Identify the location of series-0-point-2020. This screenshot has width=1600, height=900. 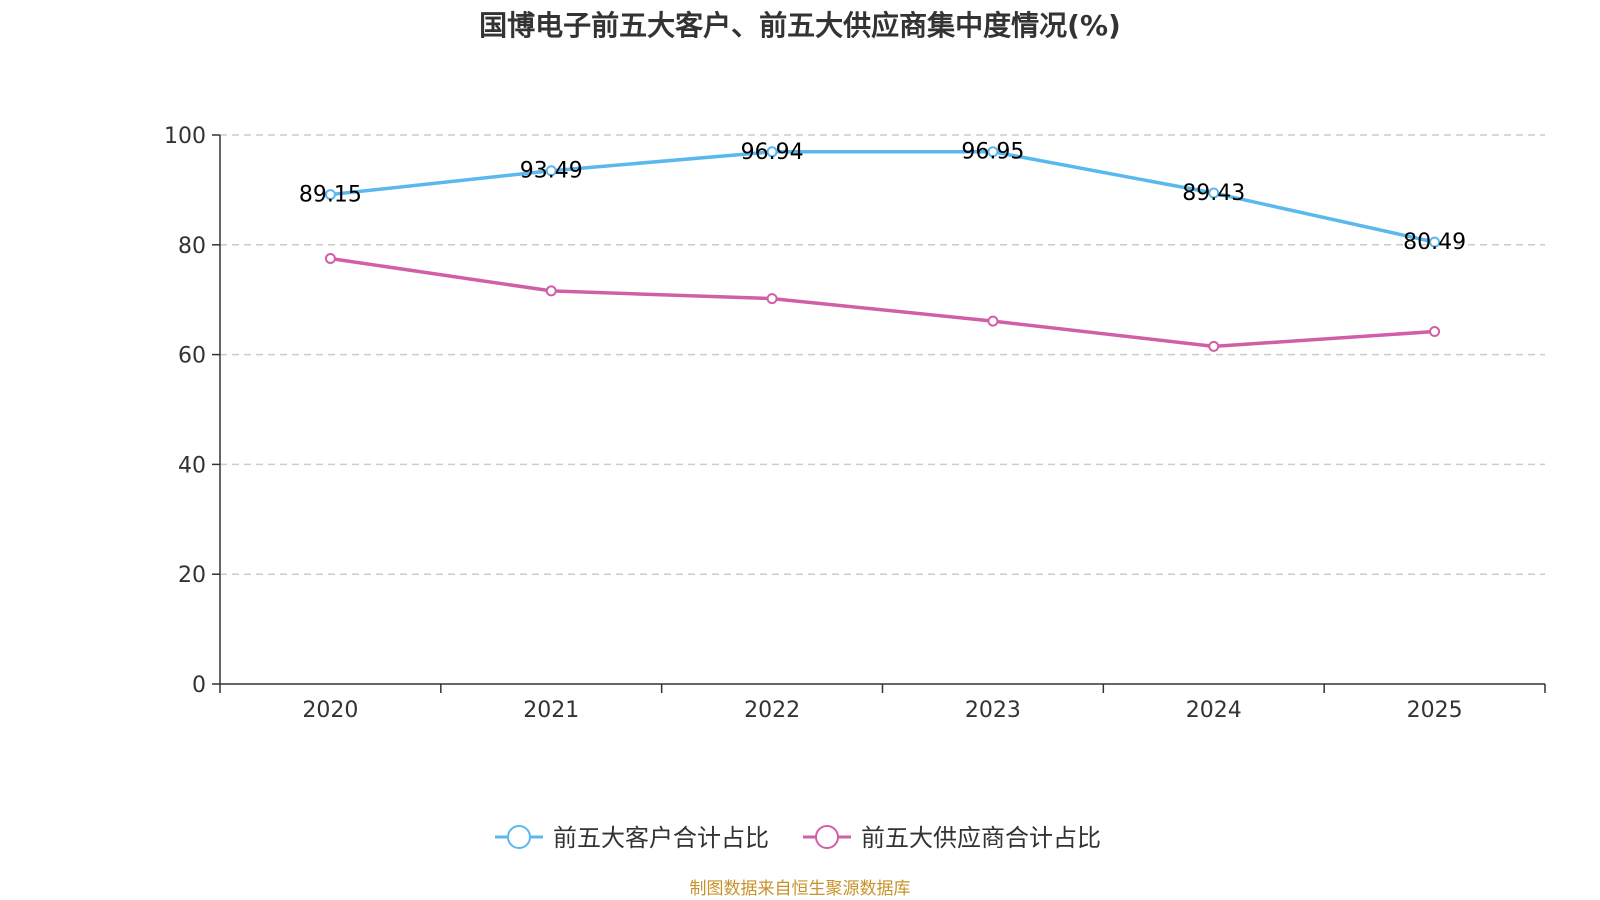
(330, 195).